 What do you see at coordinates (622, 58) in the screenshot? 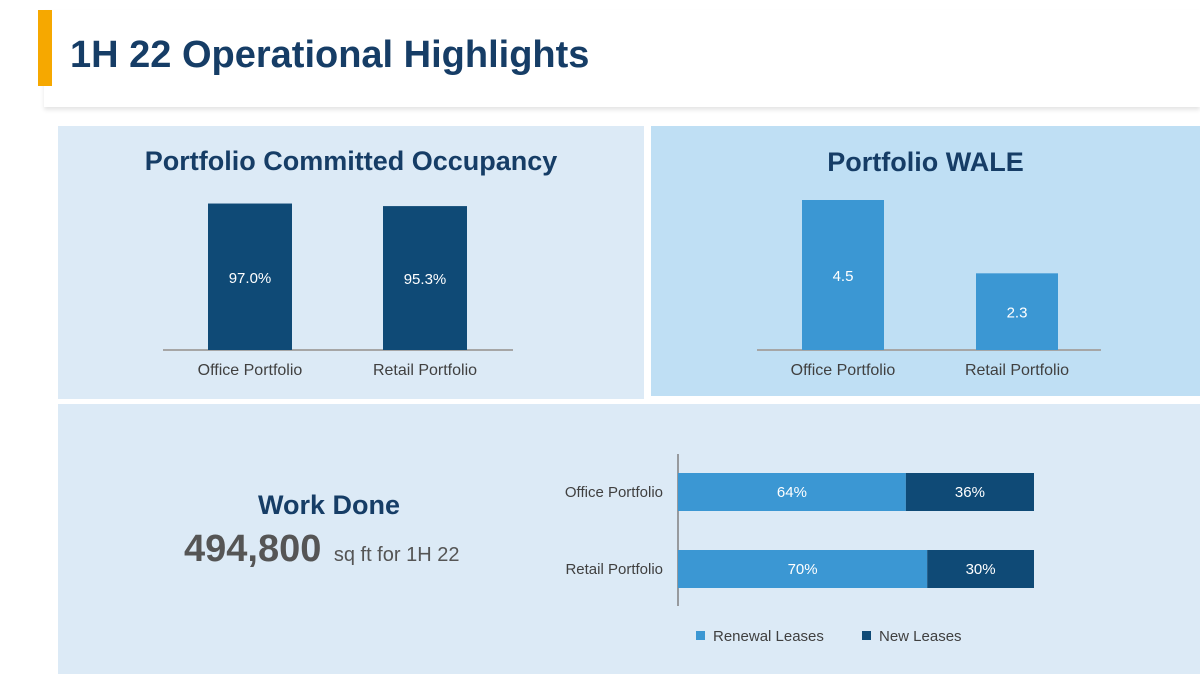
I see `title-bar` at bounding box center [622, 58].